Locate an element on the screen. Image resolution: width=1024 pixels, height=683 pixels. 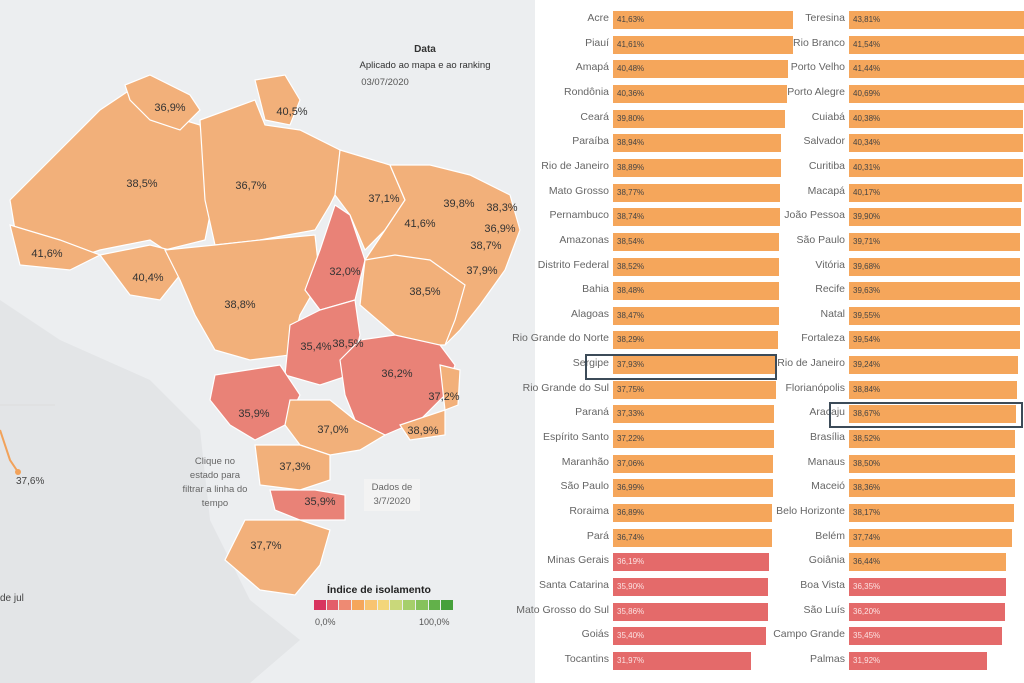
ranking-bar: 38,50% is located at coordinates (932, 463).